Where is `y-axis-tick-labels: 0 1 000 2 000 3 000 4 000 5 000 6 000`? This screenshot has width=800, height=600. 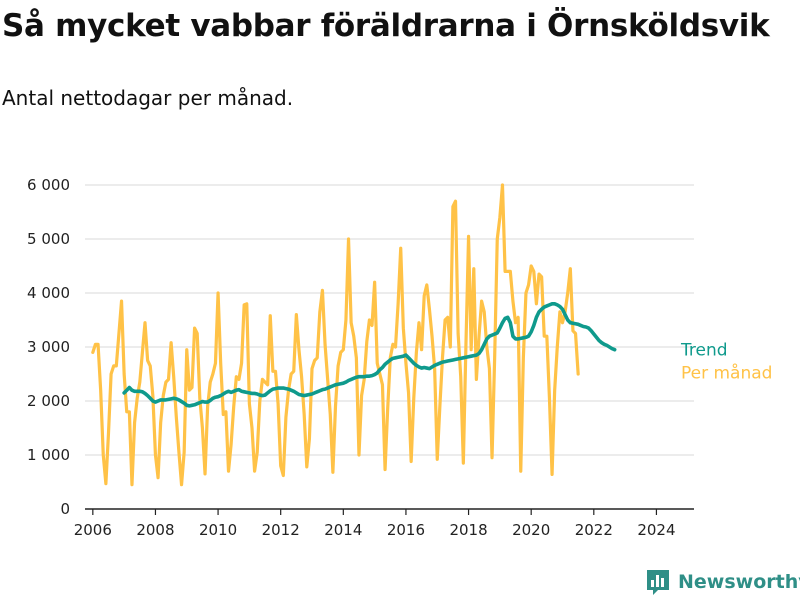
y-axis-tick-labels: 0 1 000 2 000 3 000 4 000 5 000 6 000 is located at coordinates (48, 347).